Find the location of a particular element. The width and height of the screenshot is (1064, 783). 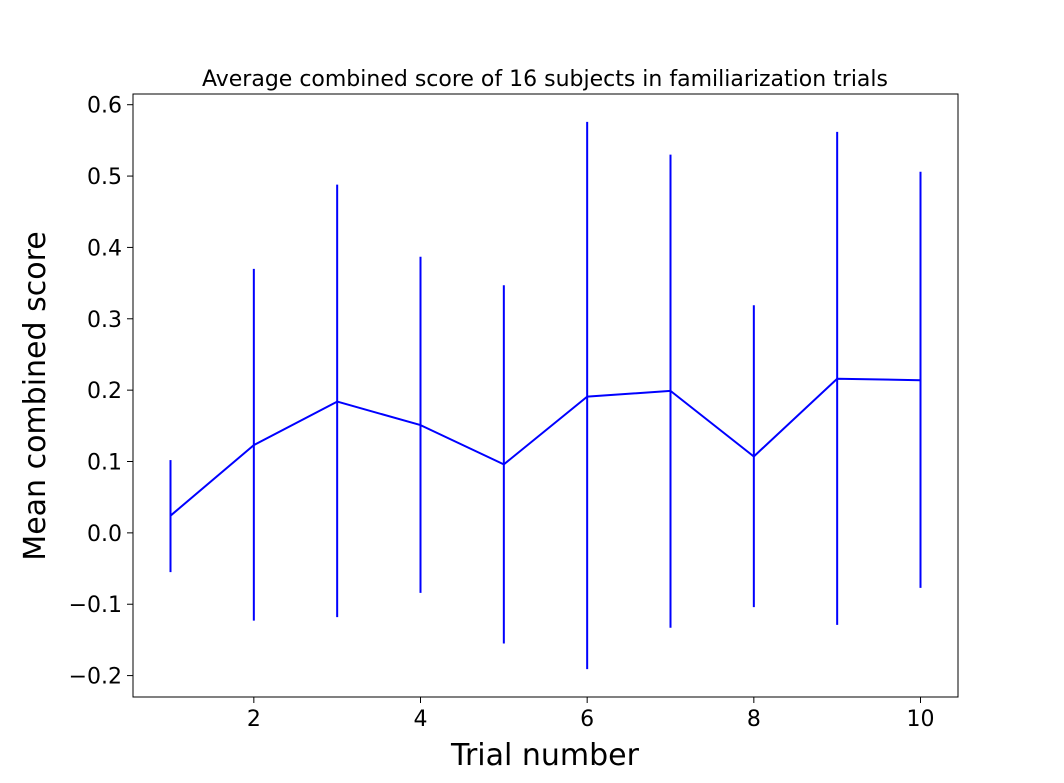

y-axis-ticks: −0.2 −0.1 0.0 0.1 0.2 0.3 0.4 0.5 0.6 is located at coordinates (101, 392).